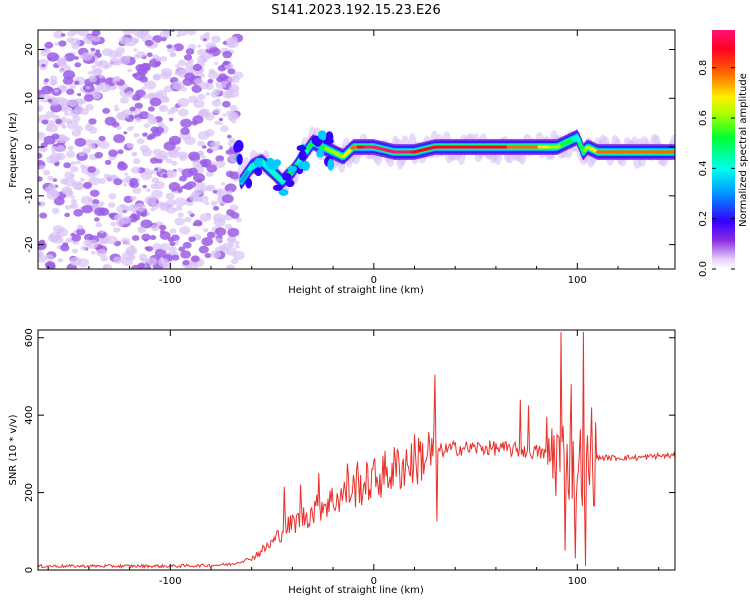  Describe the element at coordinates (577, 280) in the screenshot. I see `spectrogram-xtick-label: 100` at that location.